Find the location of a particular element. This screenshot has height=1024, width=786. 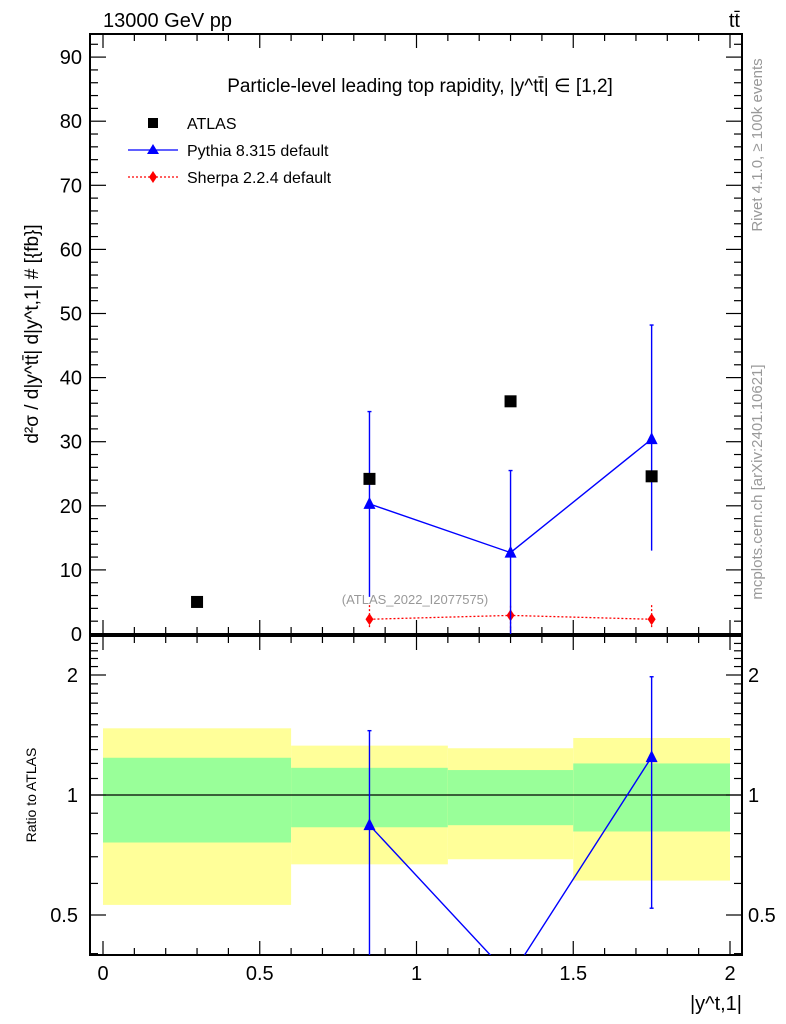

ratio-y-tick-label-right: 1 is located at coordinates (753, 796).